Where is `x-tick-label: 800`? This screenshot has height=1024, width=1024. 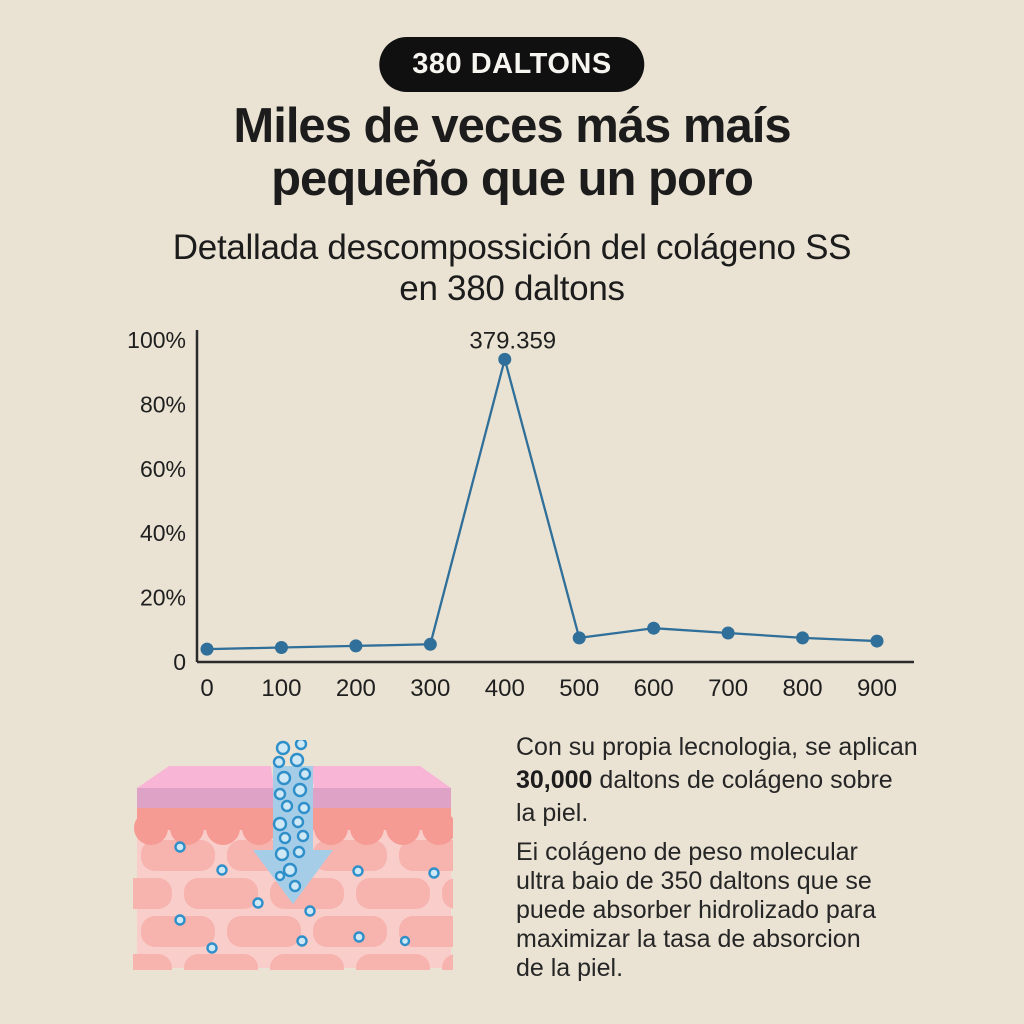
x-tick-label: 800 is located at coordinates (803, 688).